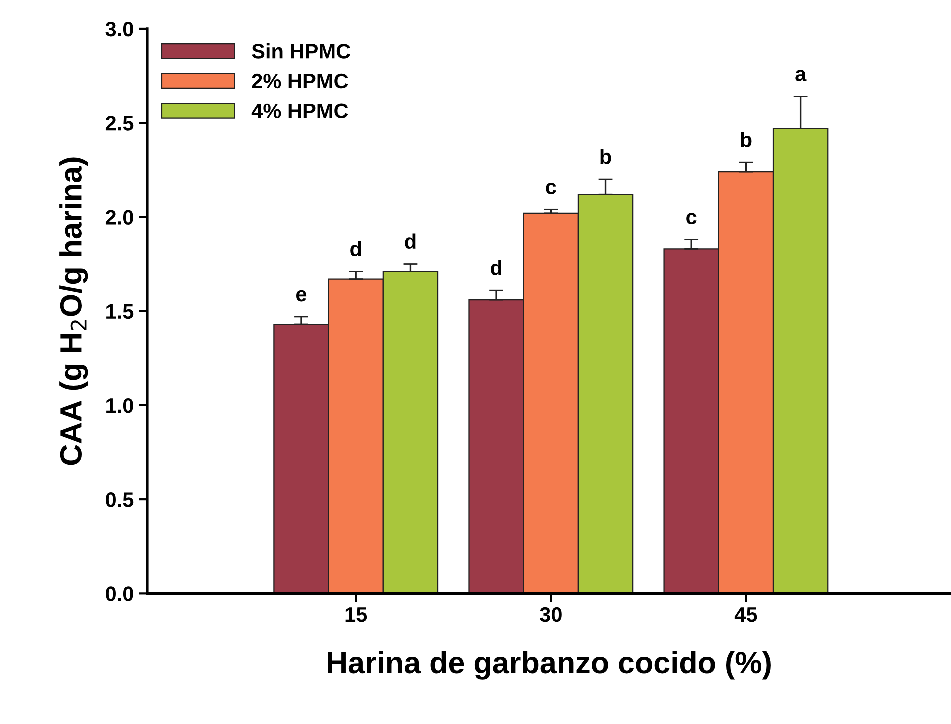 The image size is (951, 724). Describe the element at coordinates (549, 665) in the screenshot. I see `x-axis-title: Harina de garbanzo cocido (%)` at that location.